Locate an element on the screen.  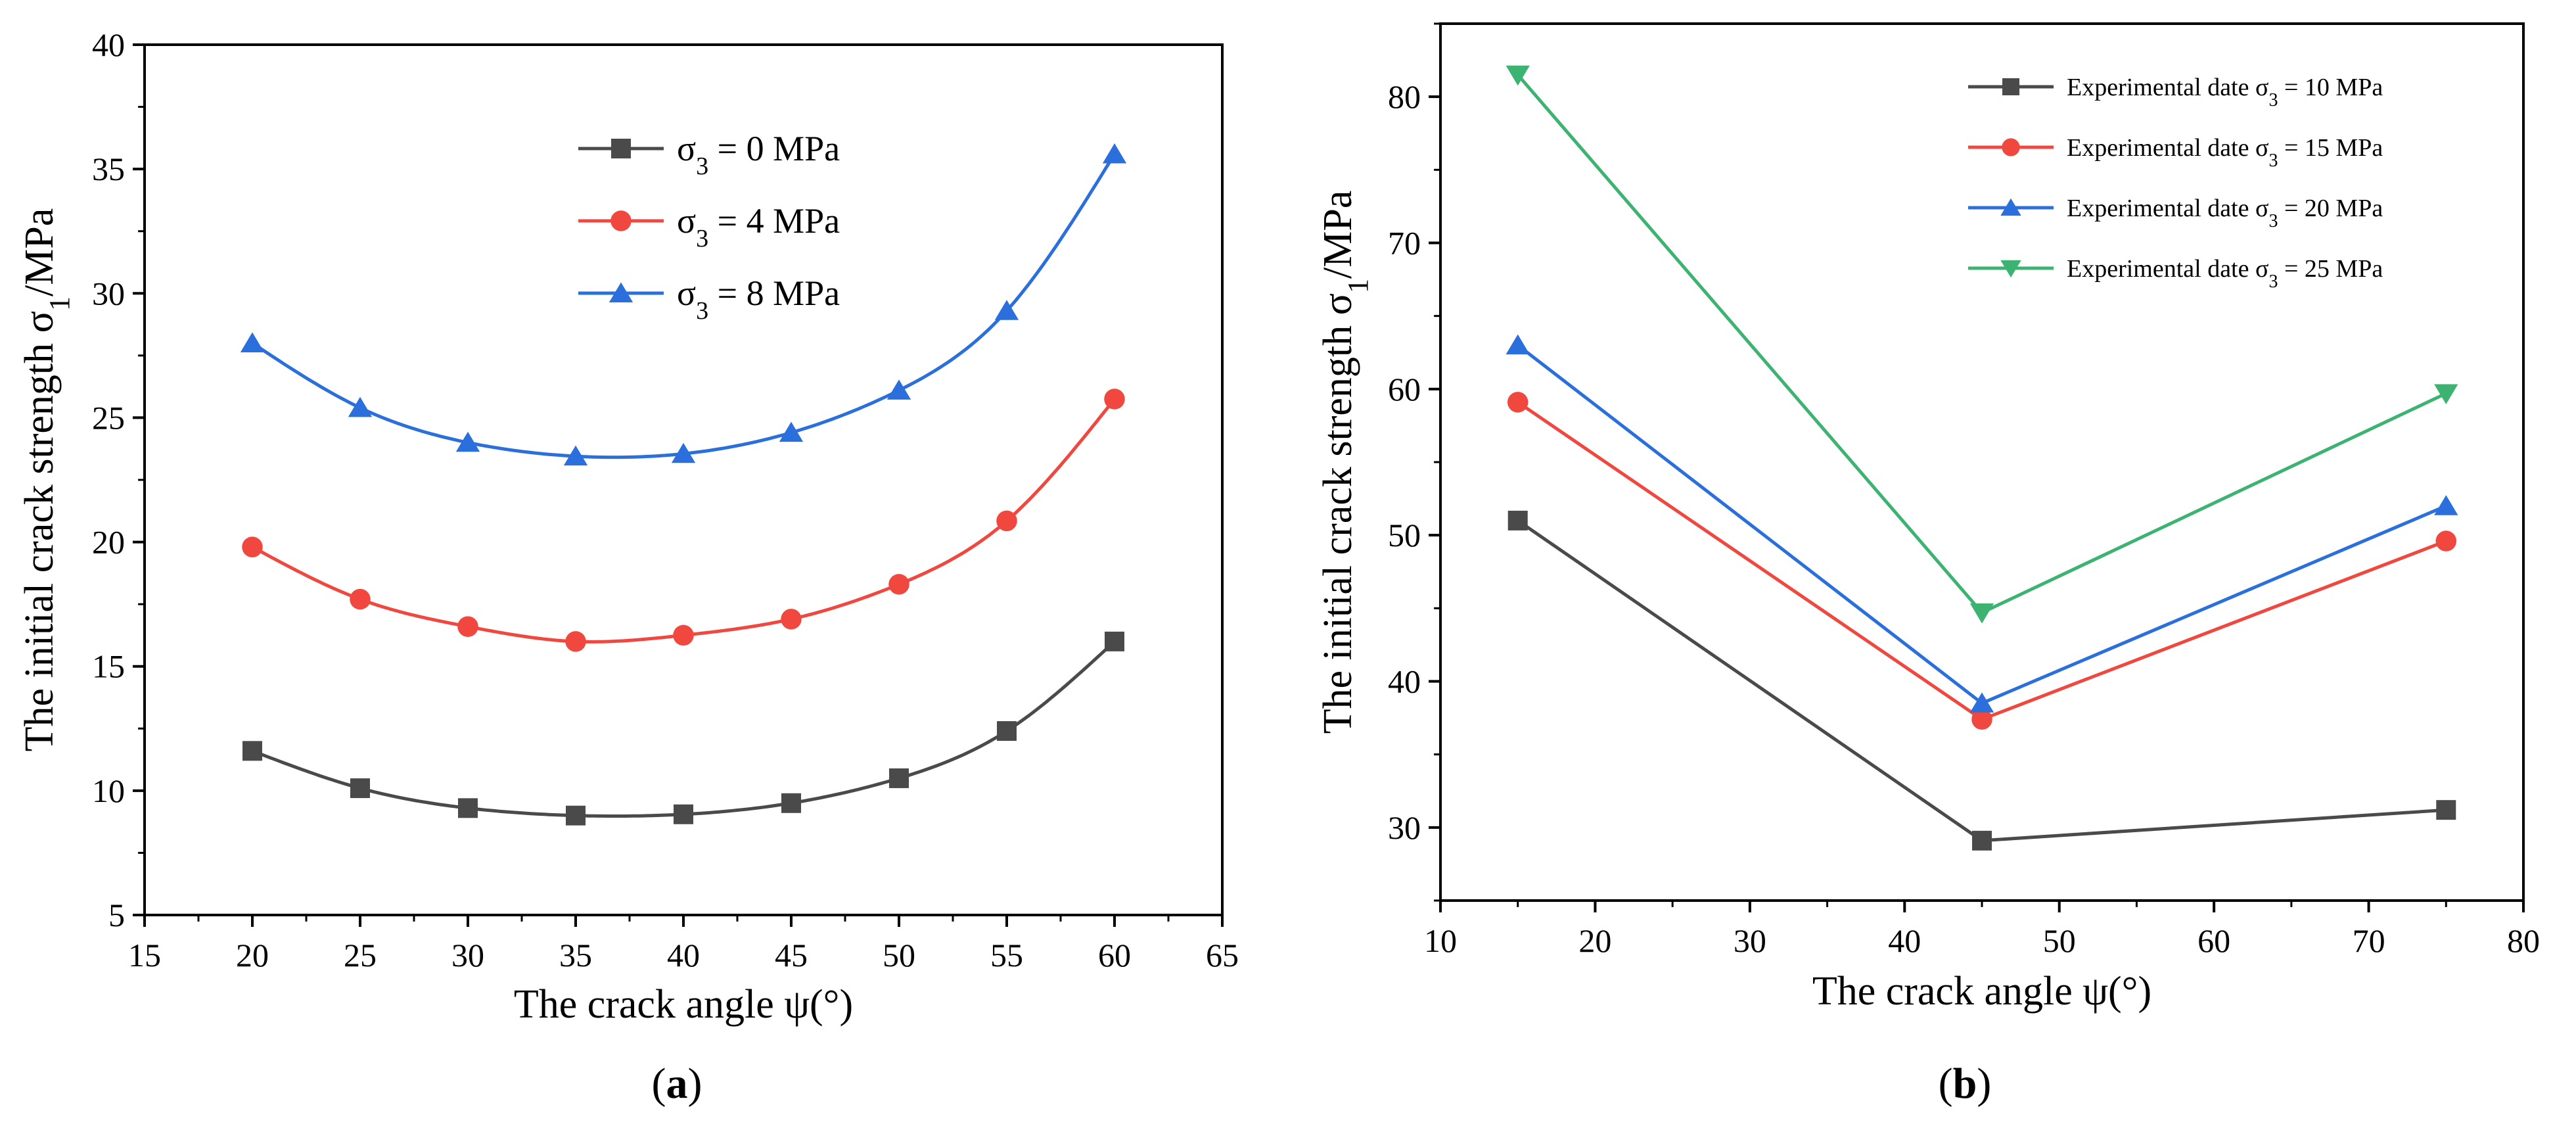
panel-a-y-axis-title: The initial crack strength σ1/MPa is located at coordinates (46, 480).